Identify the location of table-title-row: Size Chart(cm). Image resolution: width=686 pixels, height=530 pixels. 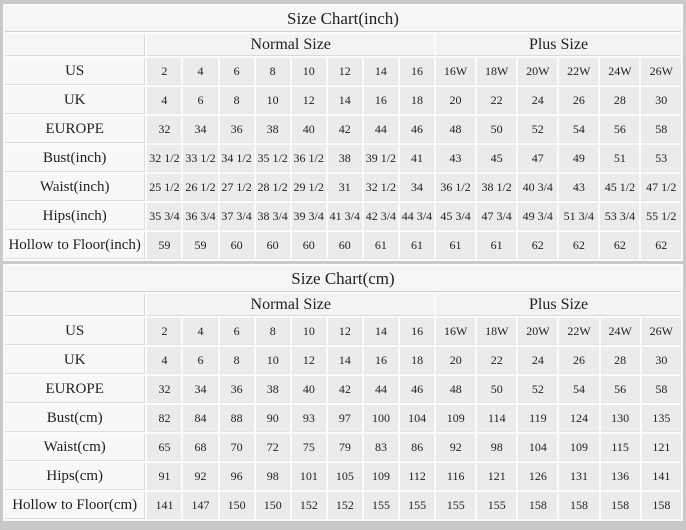
(343, 279).